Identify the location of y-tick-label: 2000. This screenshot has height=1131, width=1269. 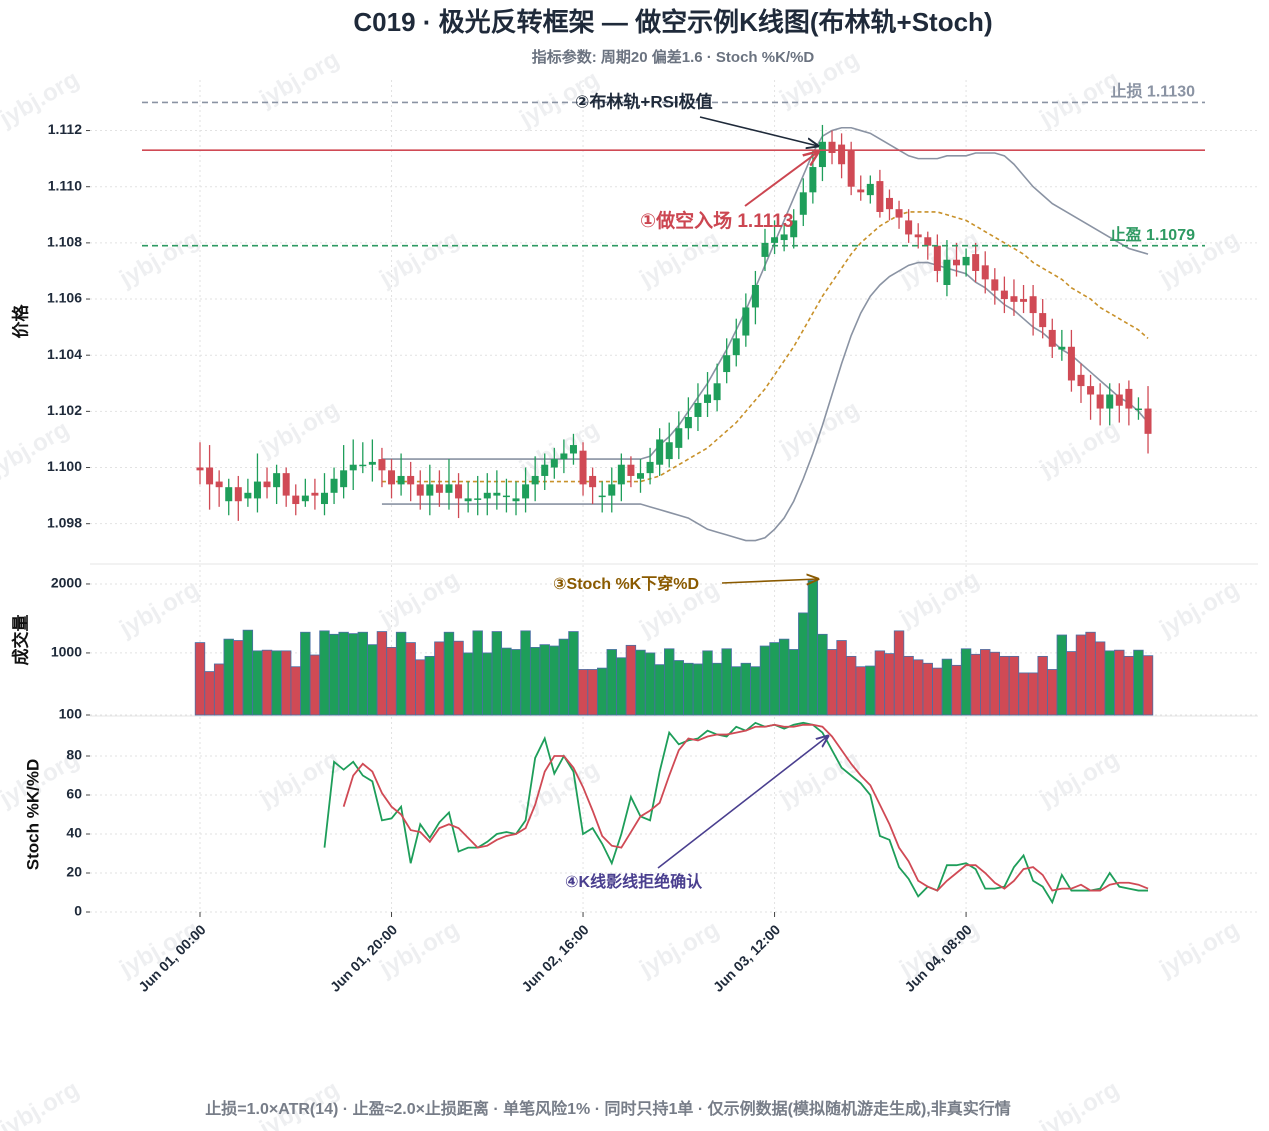
(66, 583).